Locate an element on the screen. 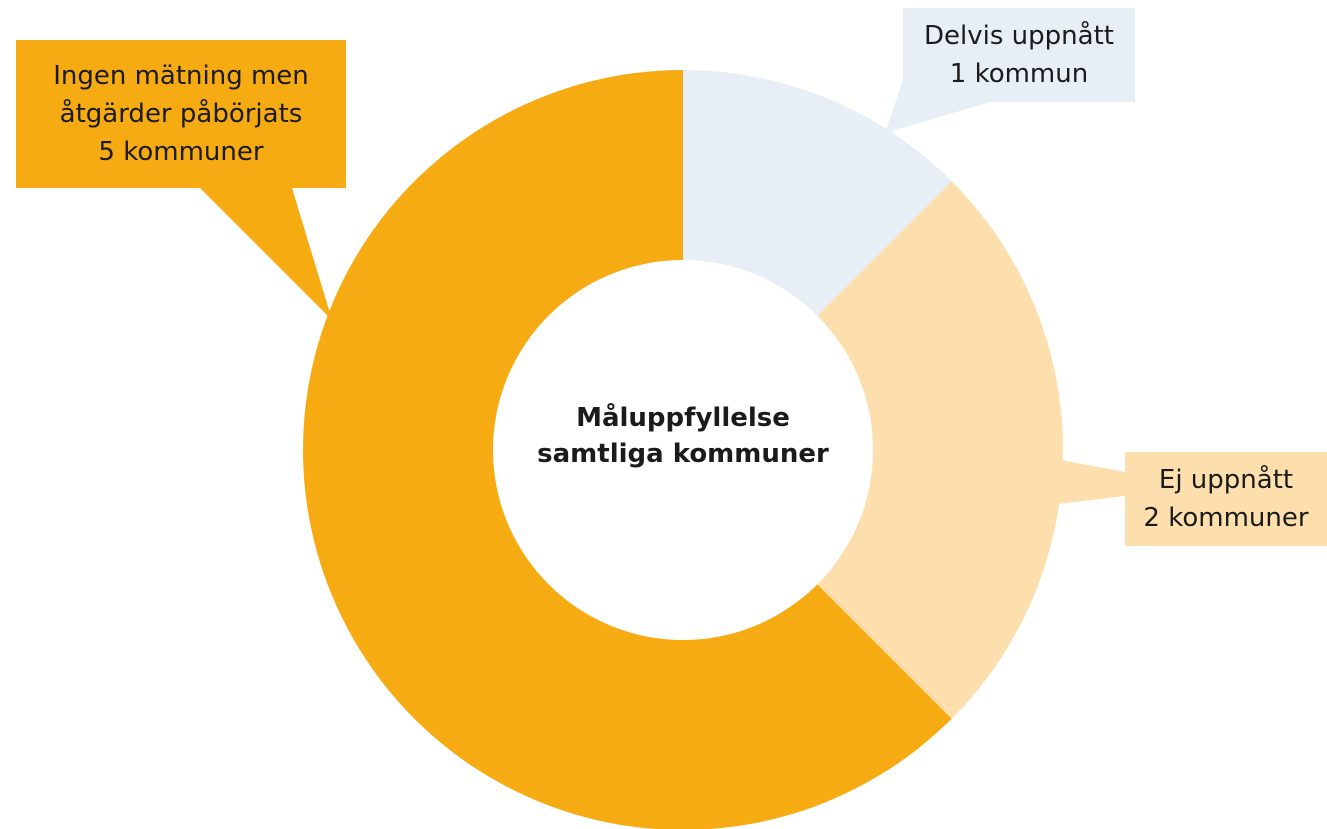 This screenshot has height=829, width=1327. value-label: 1 kommun is located at coordinates (1019, 74).